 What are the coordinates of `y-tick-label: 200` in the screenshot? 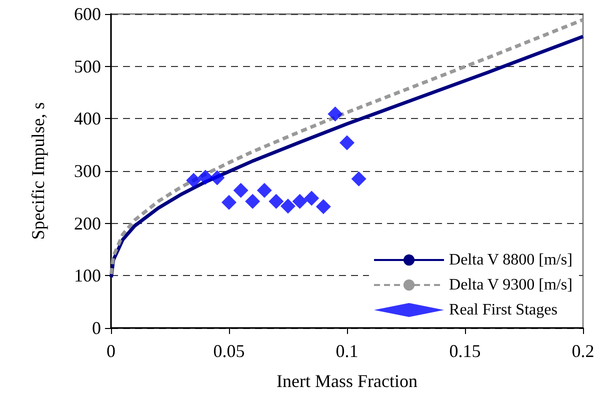 It's located at (87, 223).